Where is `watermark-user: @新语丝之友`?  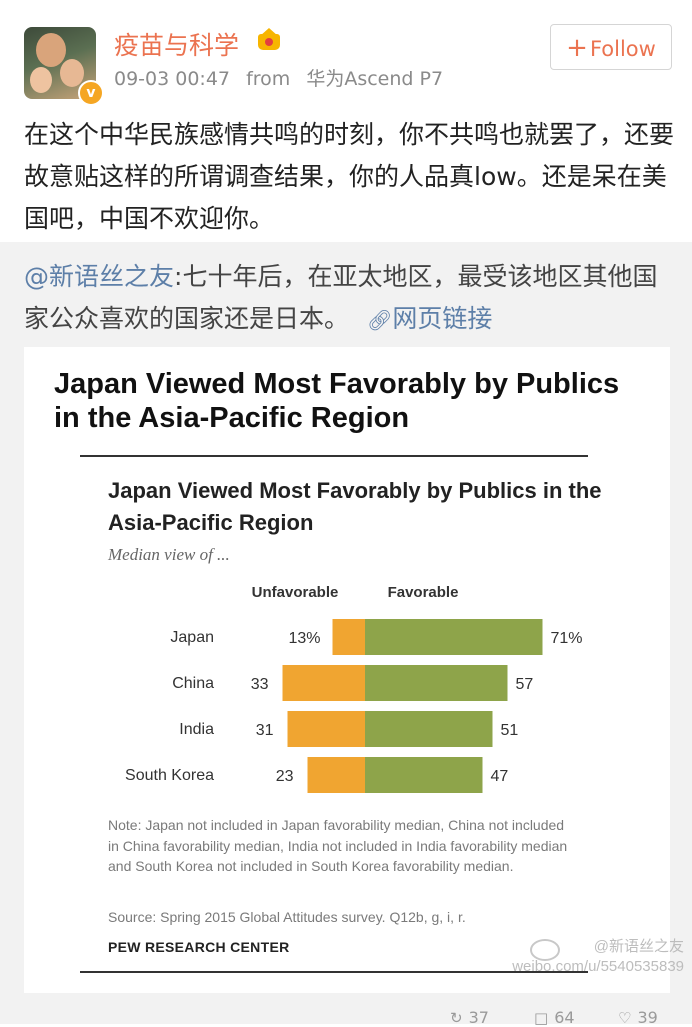 watermark-user: @新语丝之友 is located at coordinates (638, 946).